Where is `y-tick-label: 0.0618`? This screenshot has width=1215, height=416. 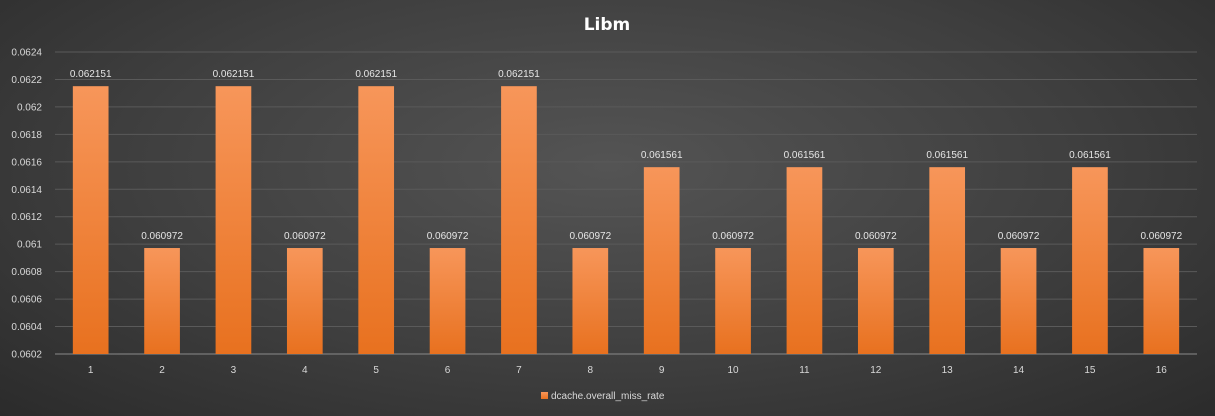
y-tick-label: 0.0618 is located at coordinates (26, 135).